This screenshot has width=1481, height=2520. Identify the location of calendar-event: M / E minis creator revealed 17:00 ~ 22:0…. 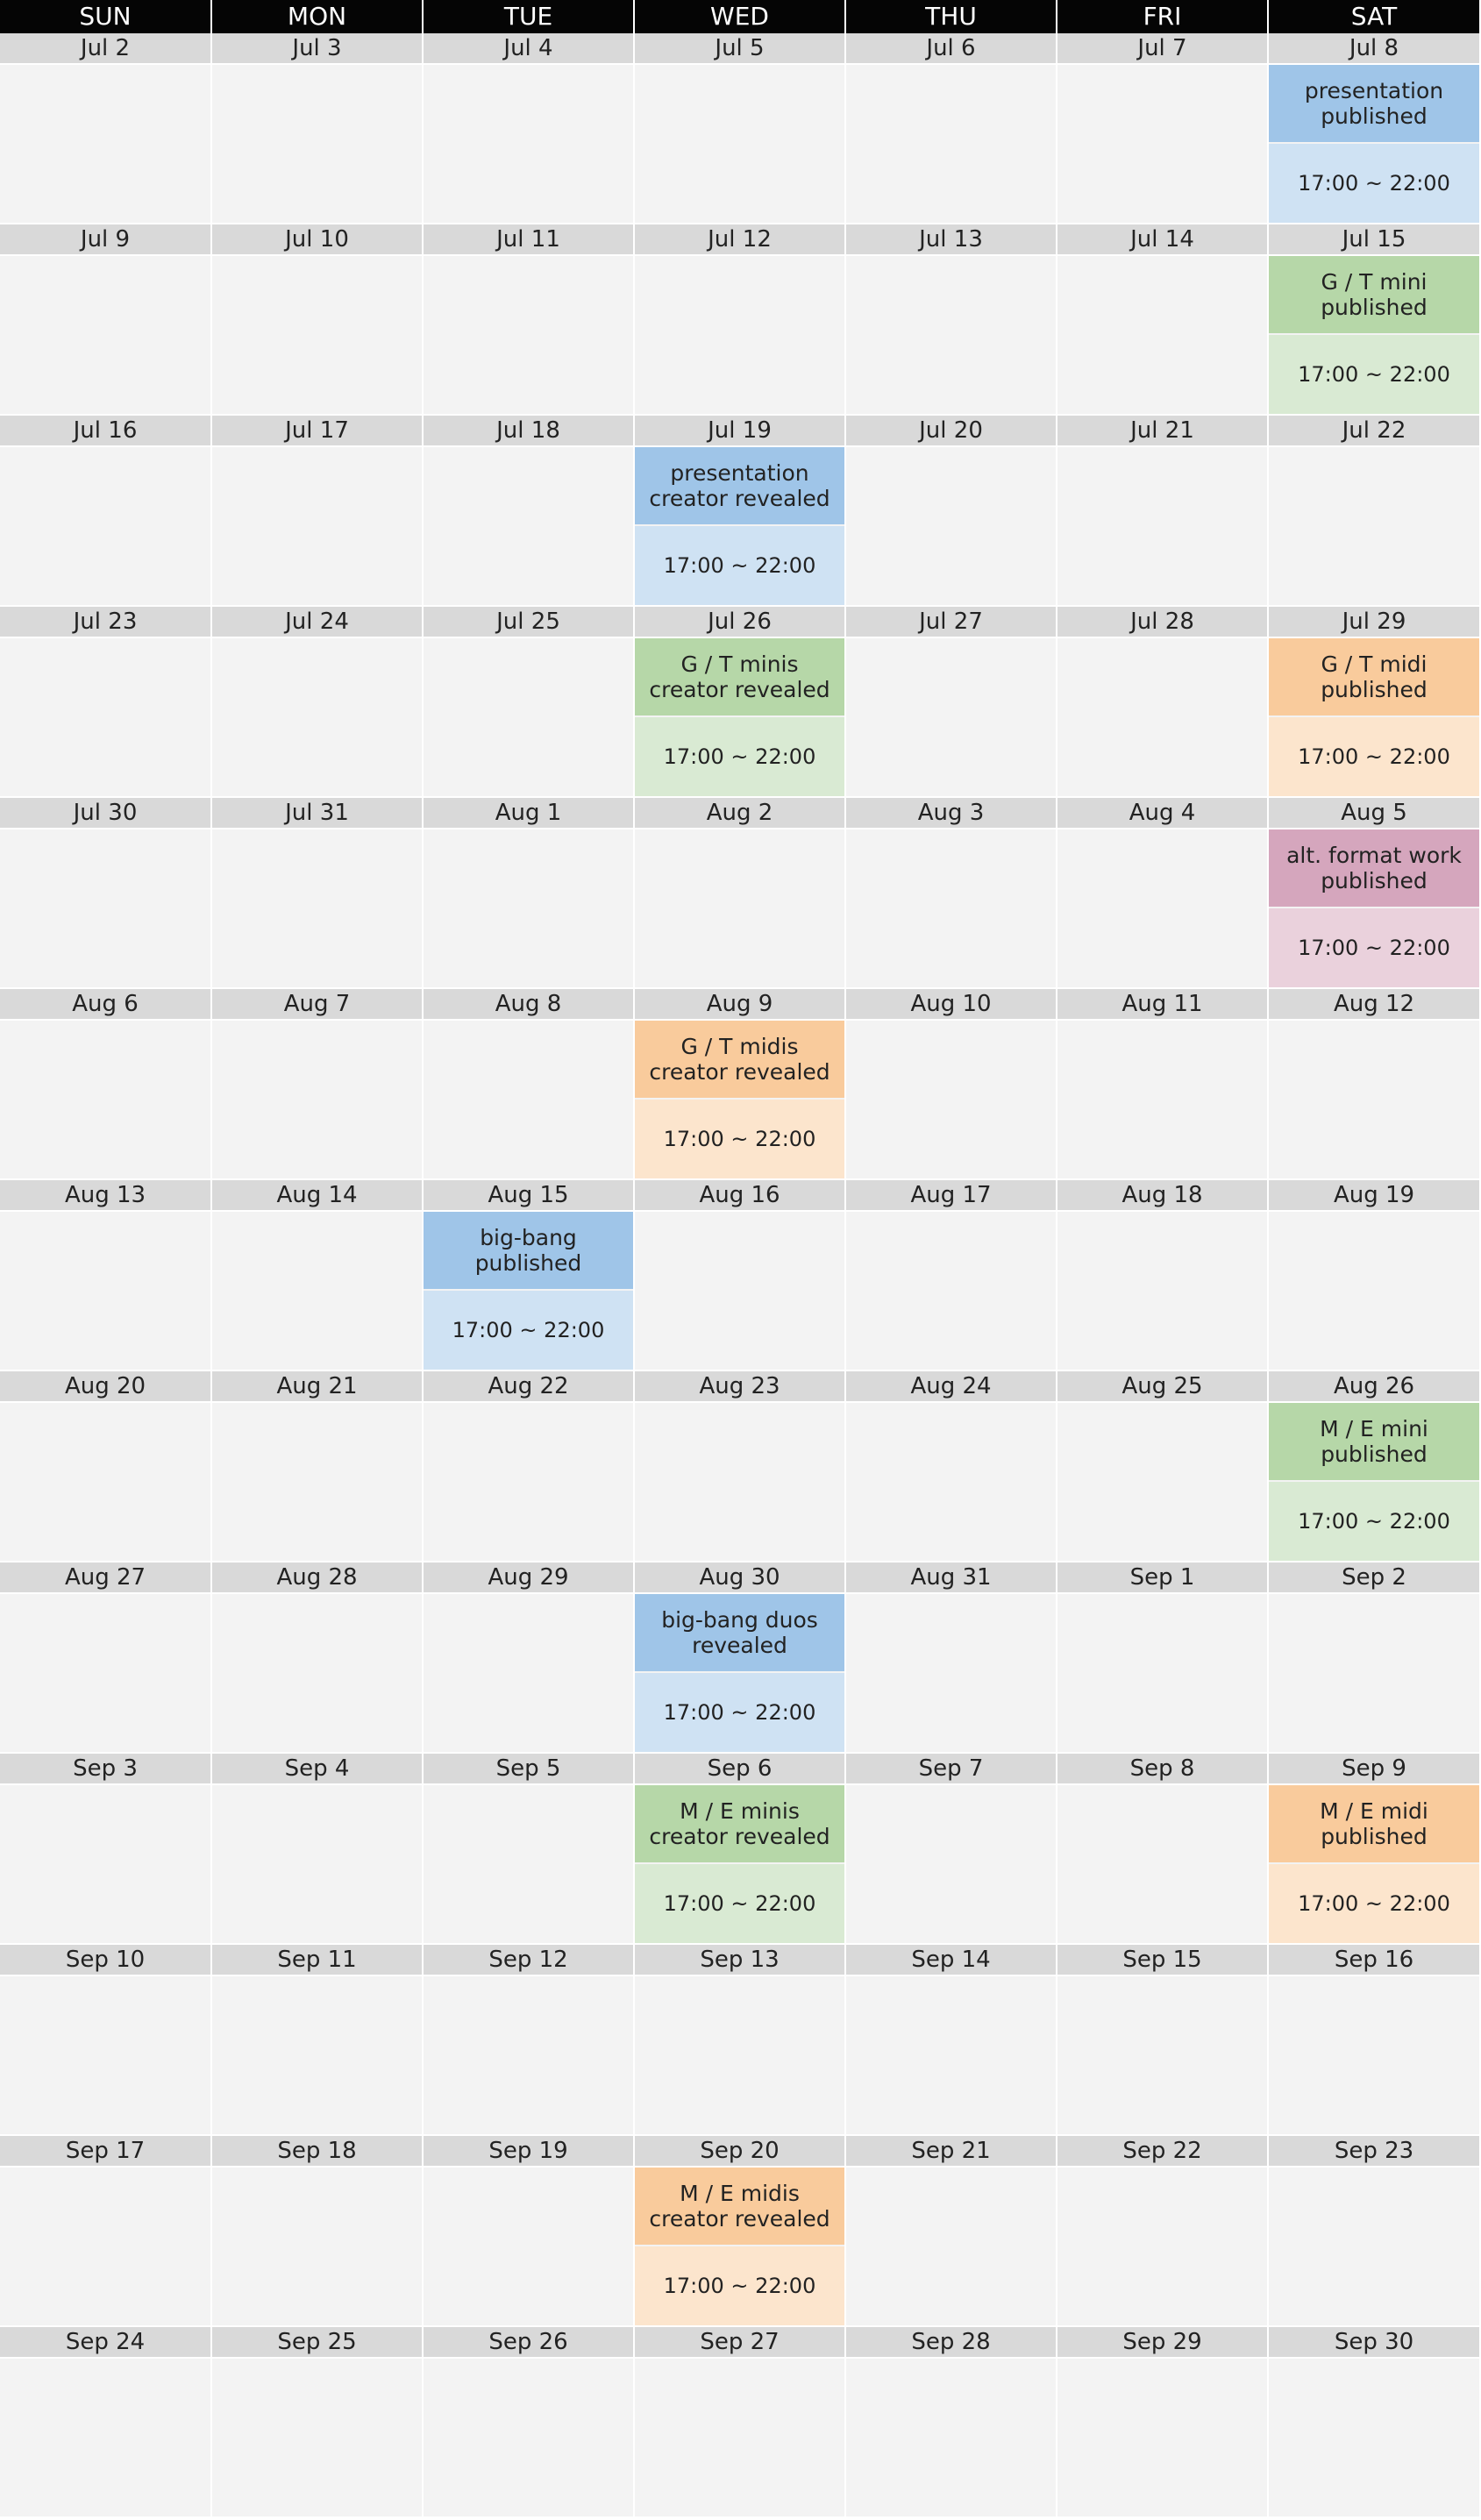
(739, 1864).